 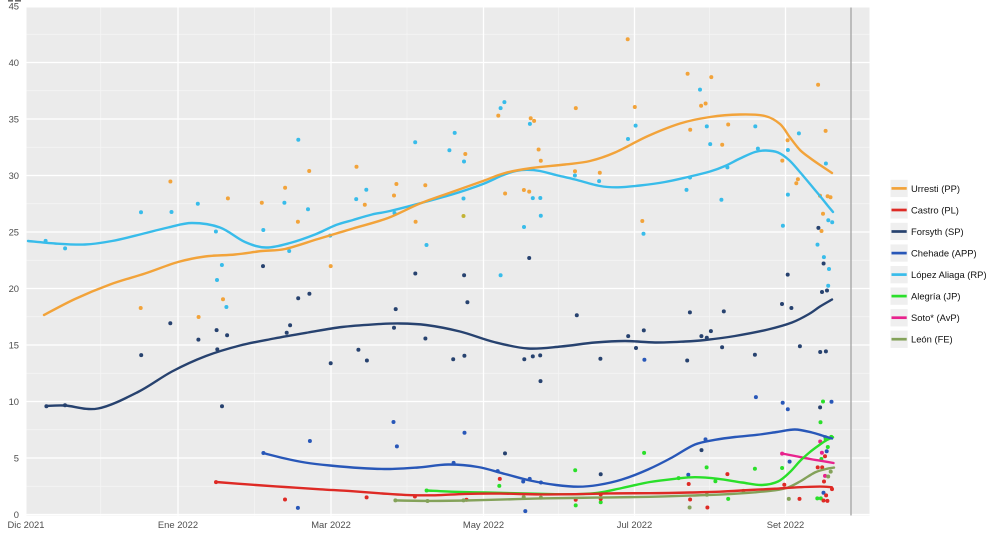 I want to click on svg-text: 20, so click(x=14, y=288).